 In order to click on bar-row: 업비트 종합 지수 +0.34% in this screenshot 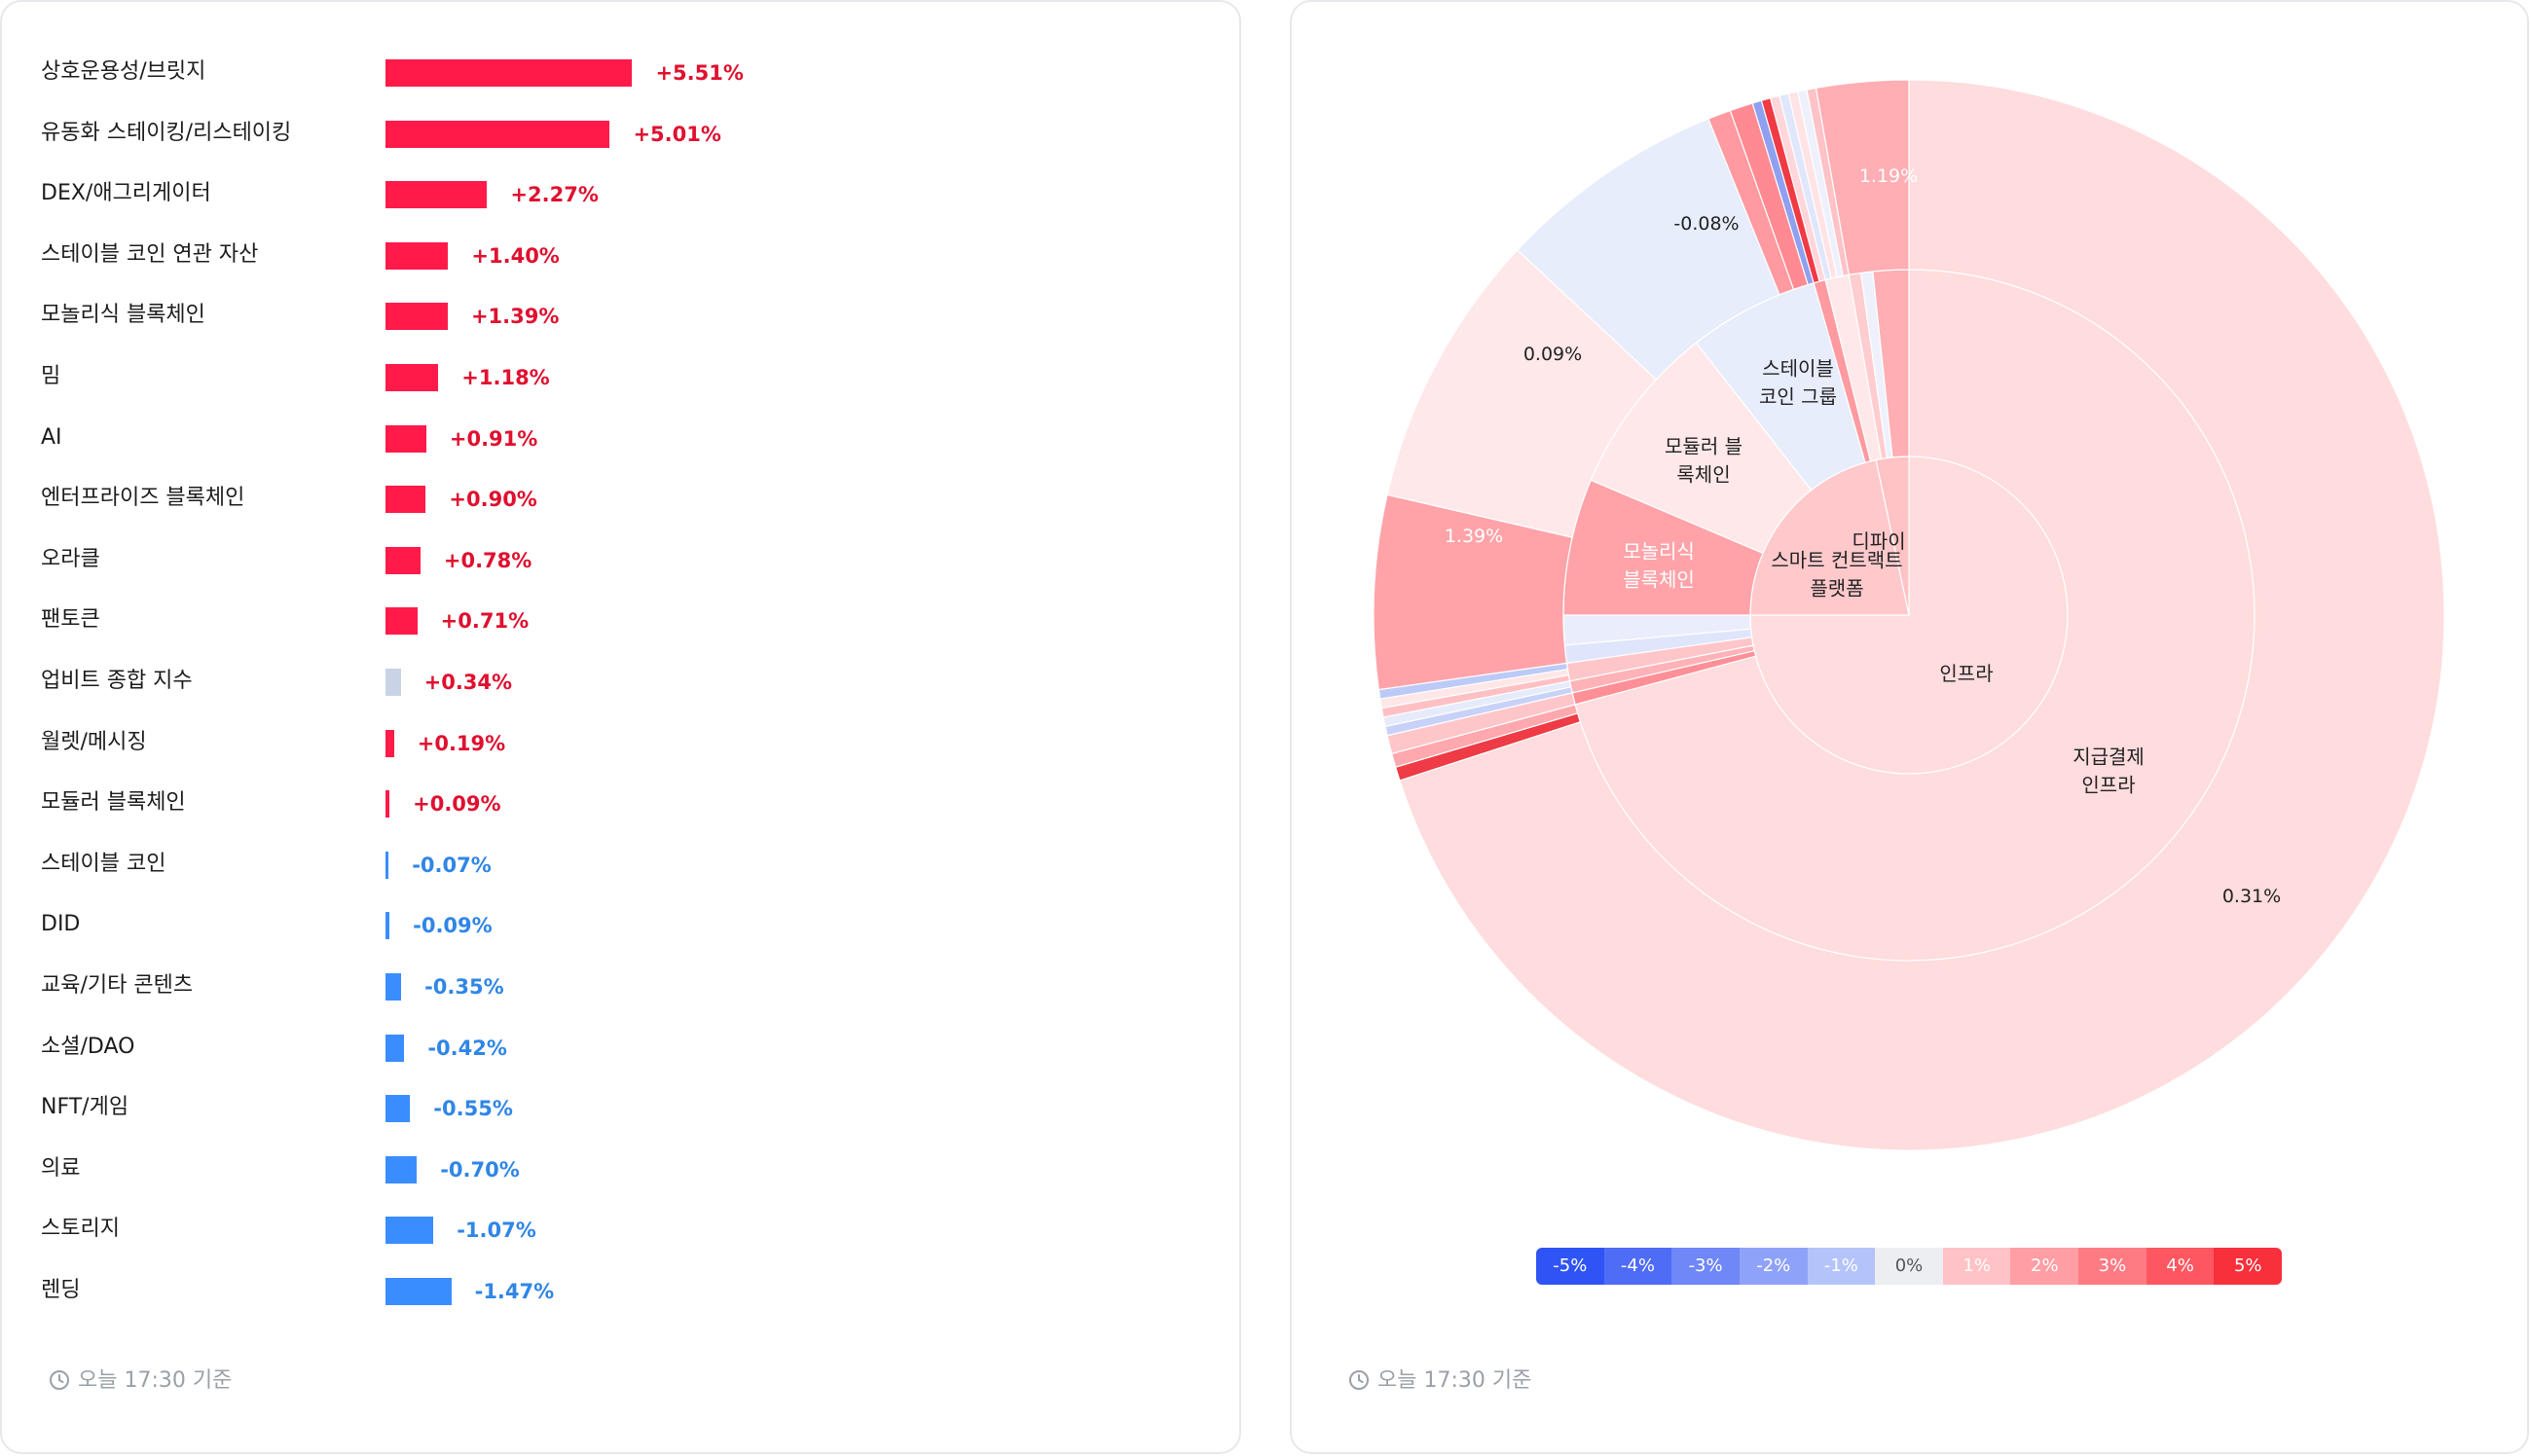, I will do `click(622, 681)`.